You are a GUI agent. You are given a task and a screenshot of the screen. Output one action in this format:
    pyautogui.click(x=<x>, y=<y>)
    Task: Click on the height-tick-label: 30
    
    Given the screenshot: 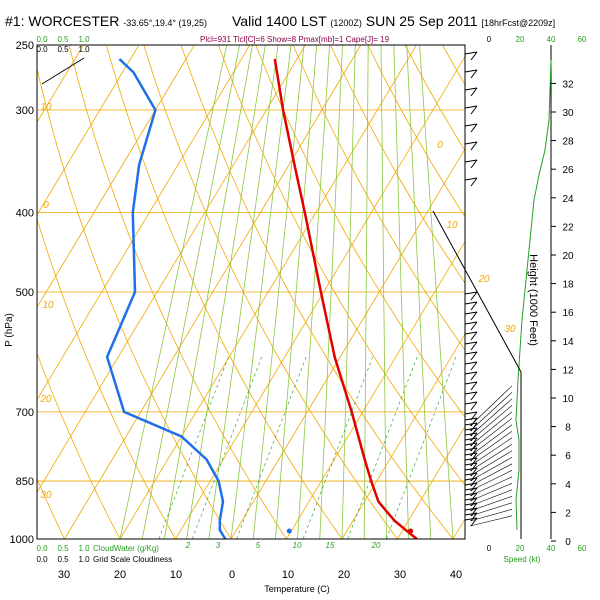 What is the action you would take?
    pyautogui.click(x=568, y=113)
    